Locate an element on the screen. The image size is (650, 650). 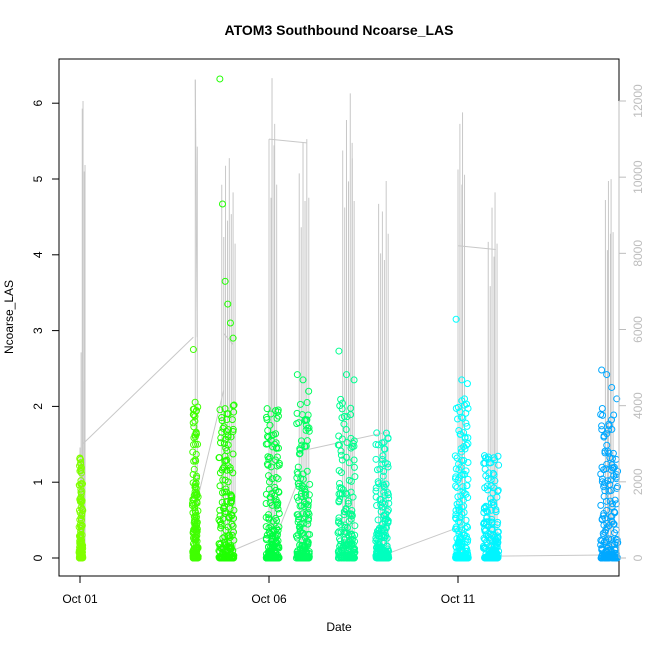
y-axis-title: Ncoarse_LAS is located at coordinates (9, 317).